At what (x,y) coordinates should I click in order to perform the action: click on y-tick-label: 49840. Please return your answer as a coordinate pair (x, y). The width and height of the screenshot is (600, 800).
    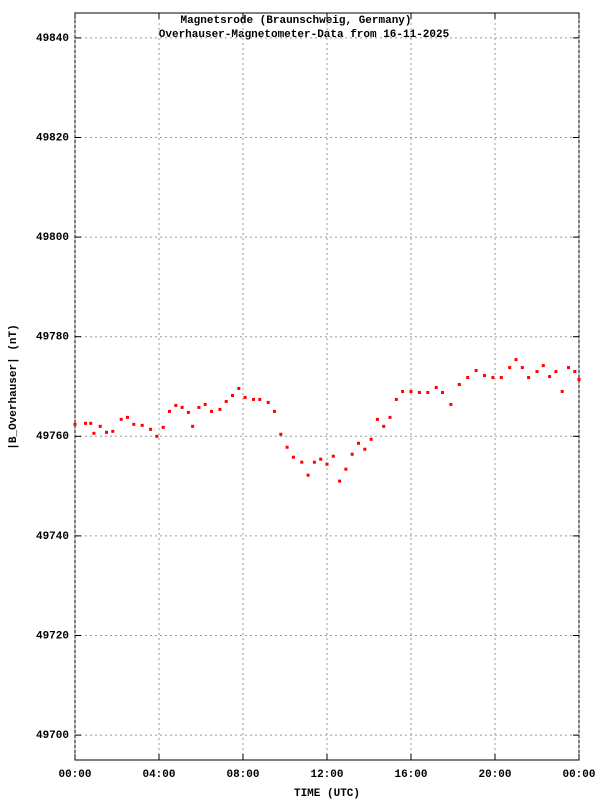
    Looking at the image, I should click on (52, 39).